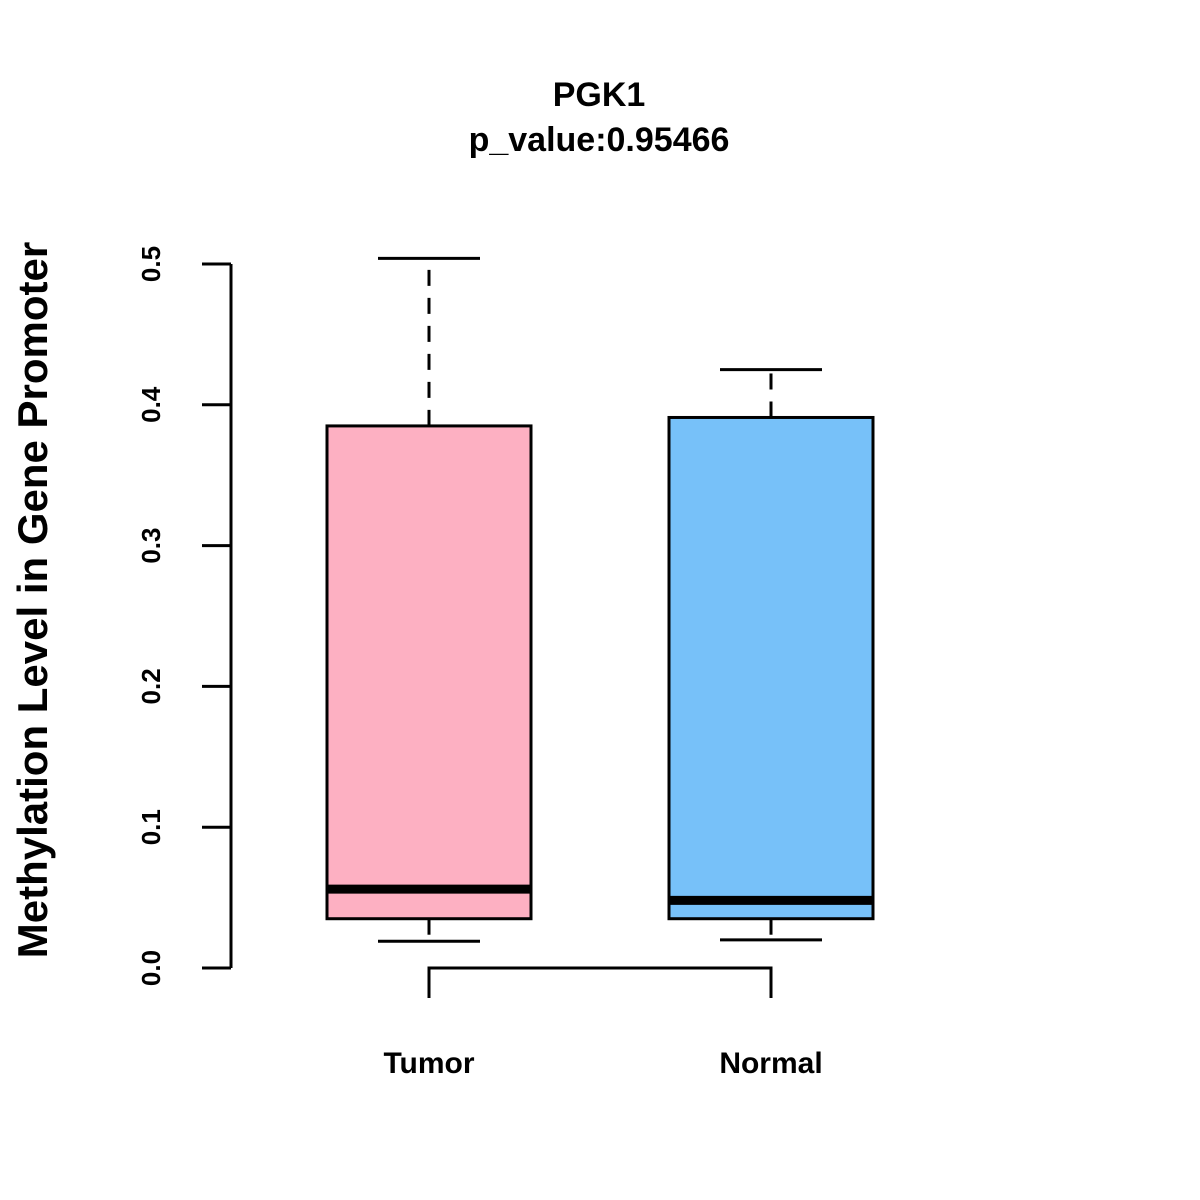  I want to click on box-tumor, so click(429, 599).